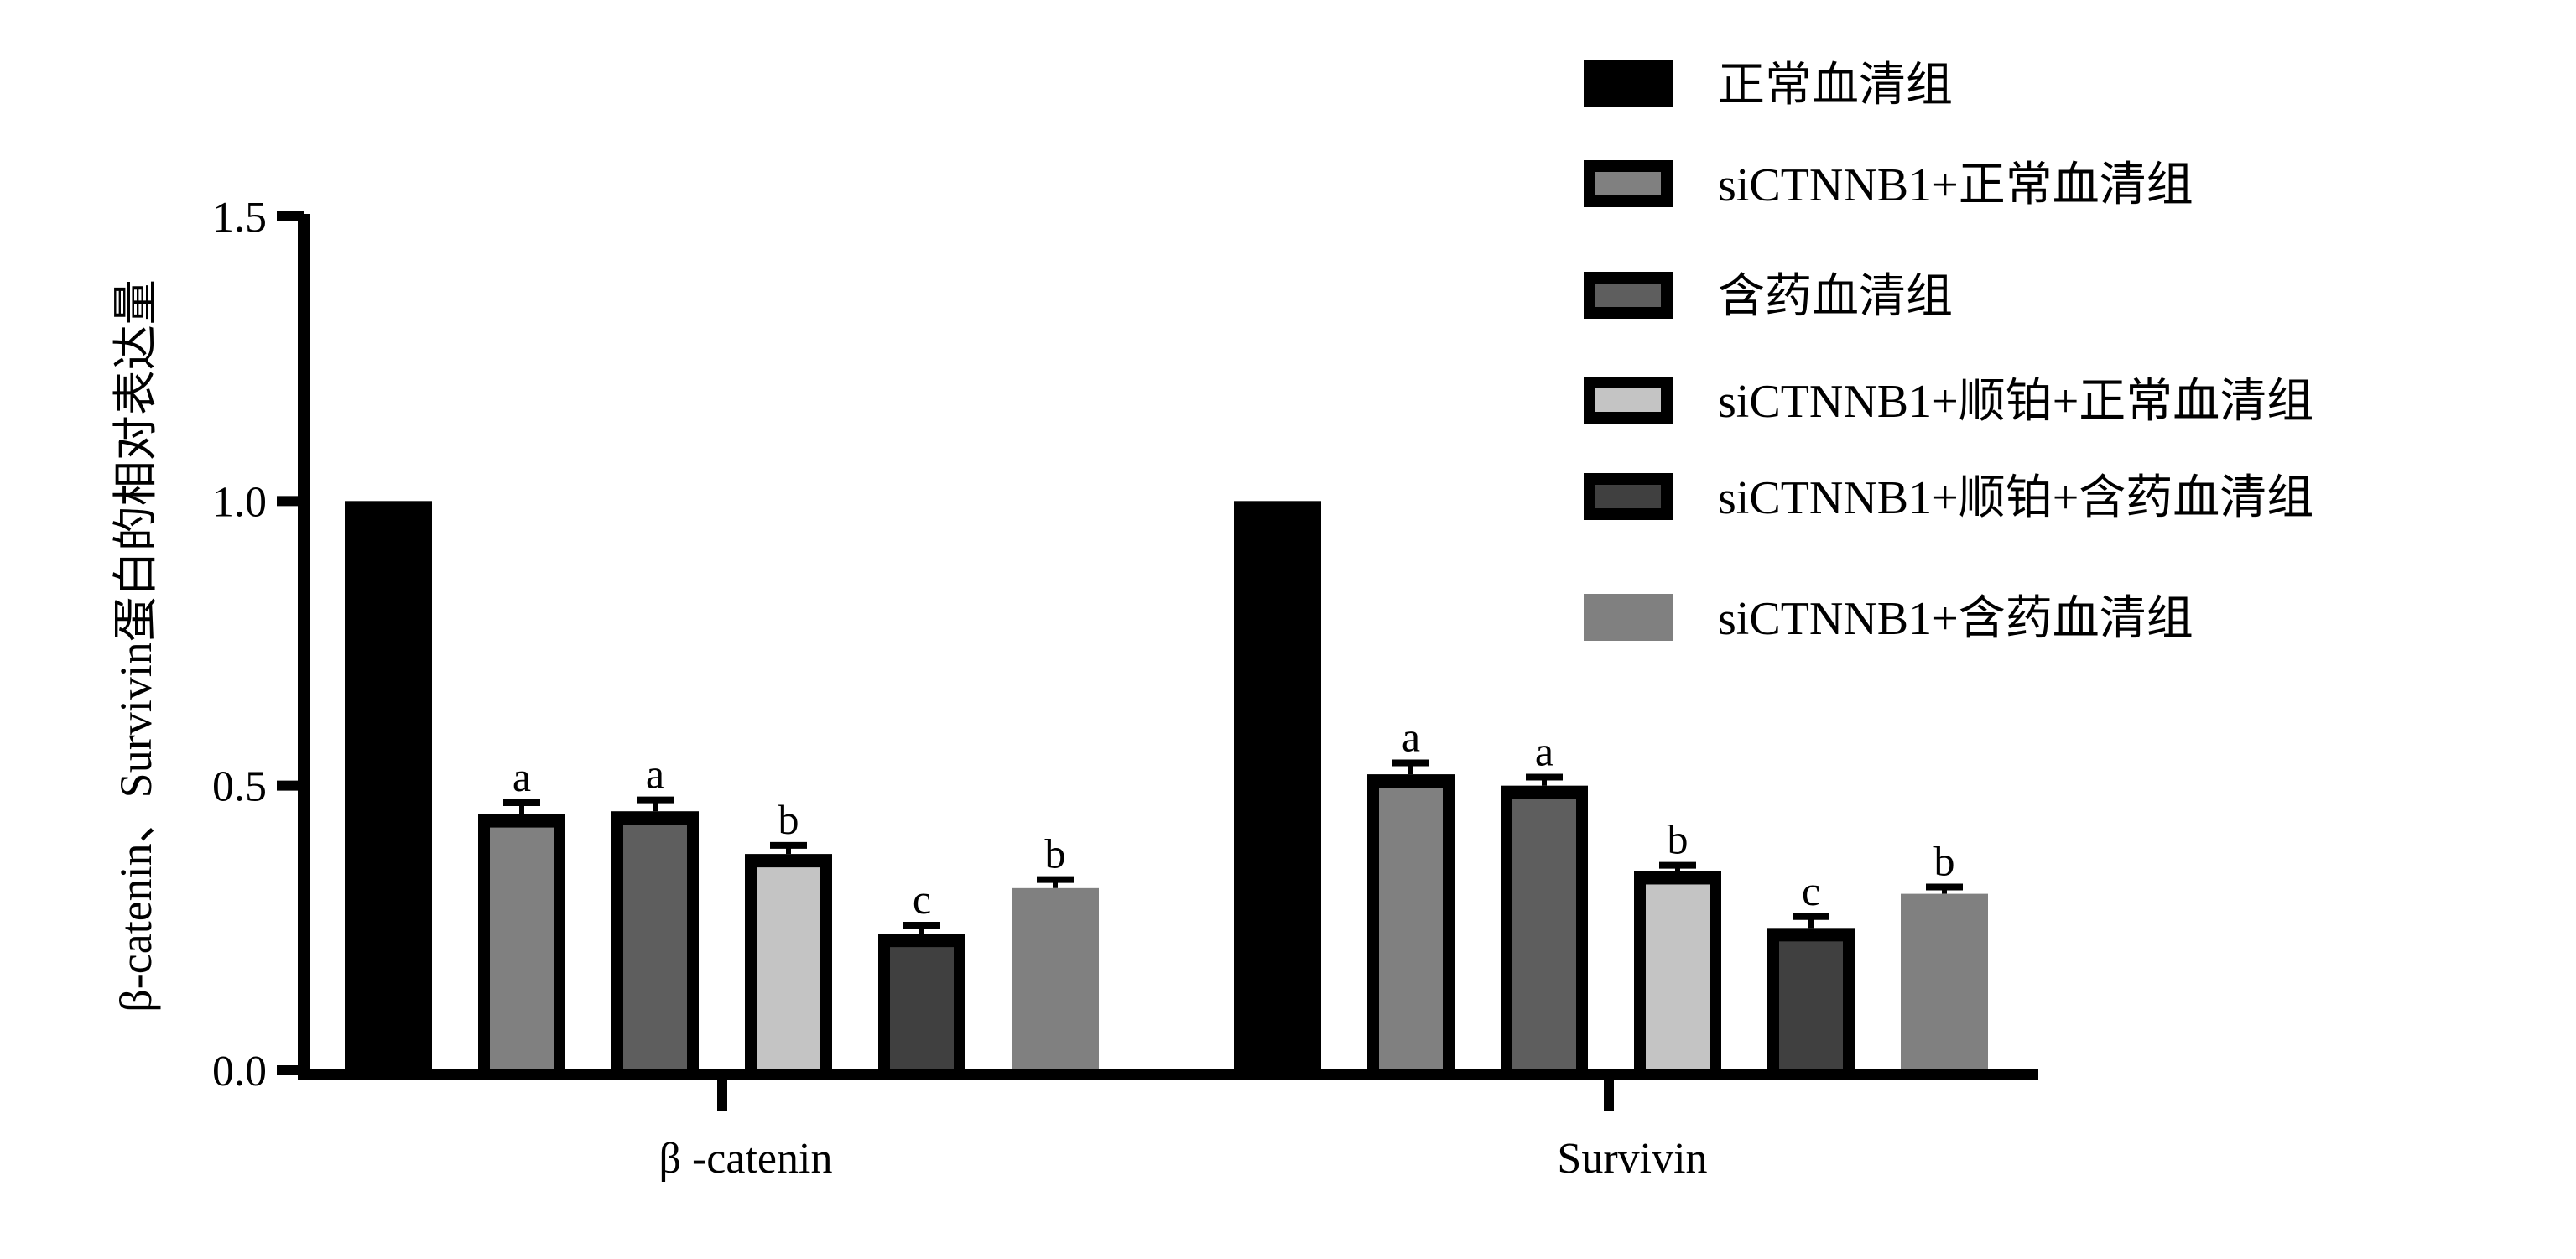  I want to click on legend-item: siCTNNB1+含药血清组, so click(1889, 619).